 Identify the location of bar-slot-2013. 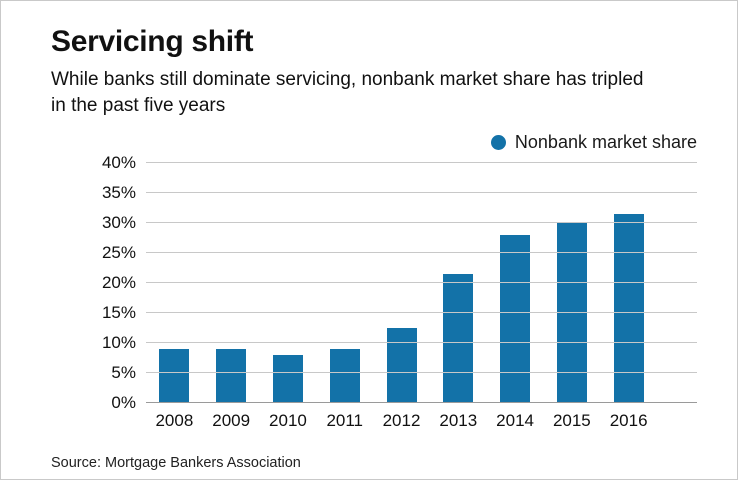
(458, 283).